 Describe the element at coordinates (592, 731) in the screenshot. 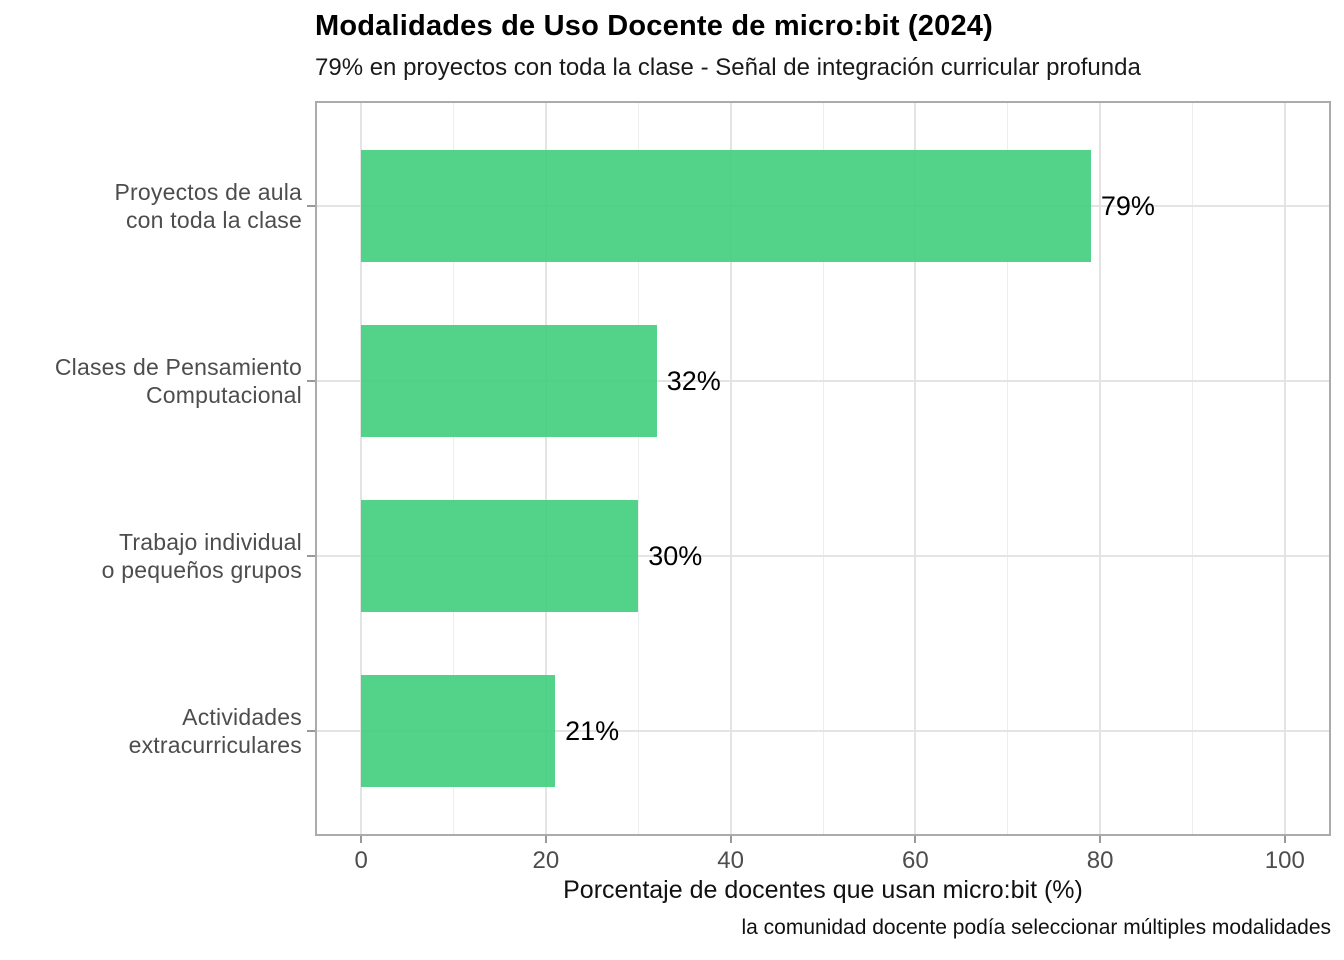

I see `bar-value-label: 21%` at that location.